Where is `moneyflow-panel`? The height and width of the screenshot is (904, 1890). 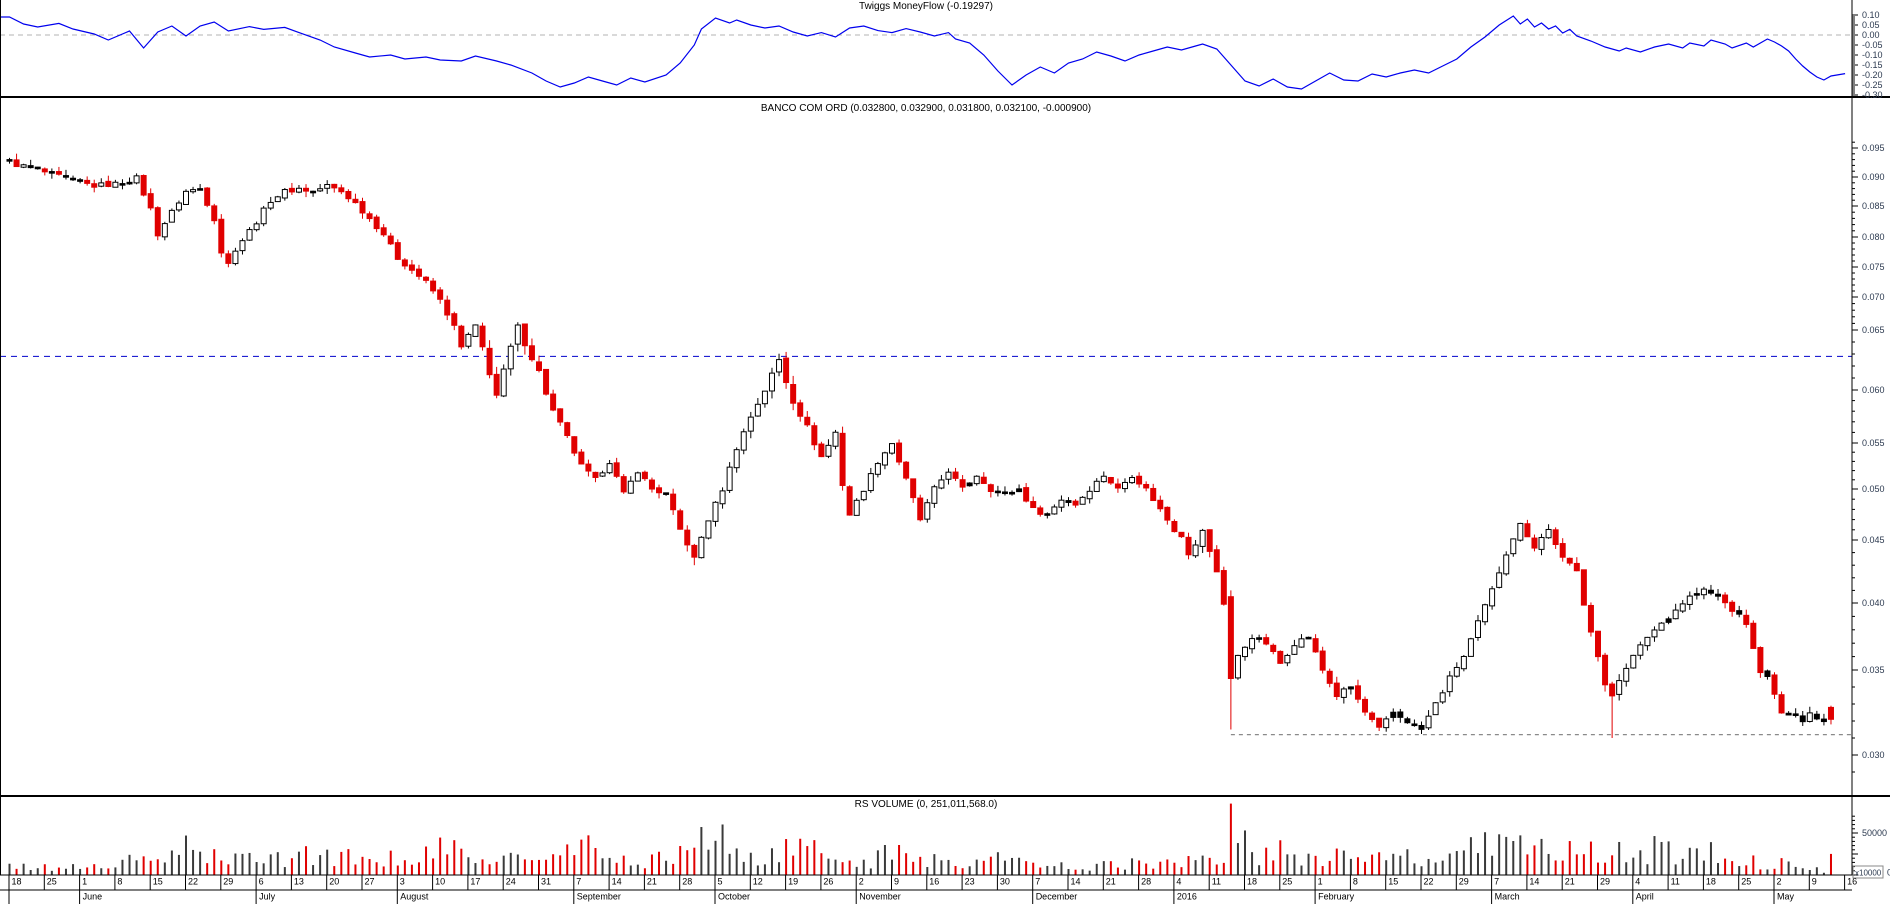 moneyflow-panel is located at coordinates (926, 52).